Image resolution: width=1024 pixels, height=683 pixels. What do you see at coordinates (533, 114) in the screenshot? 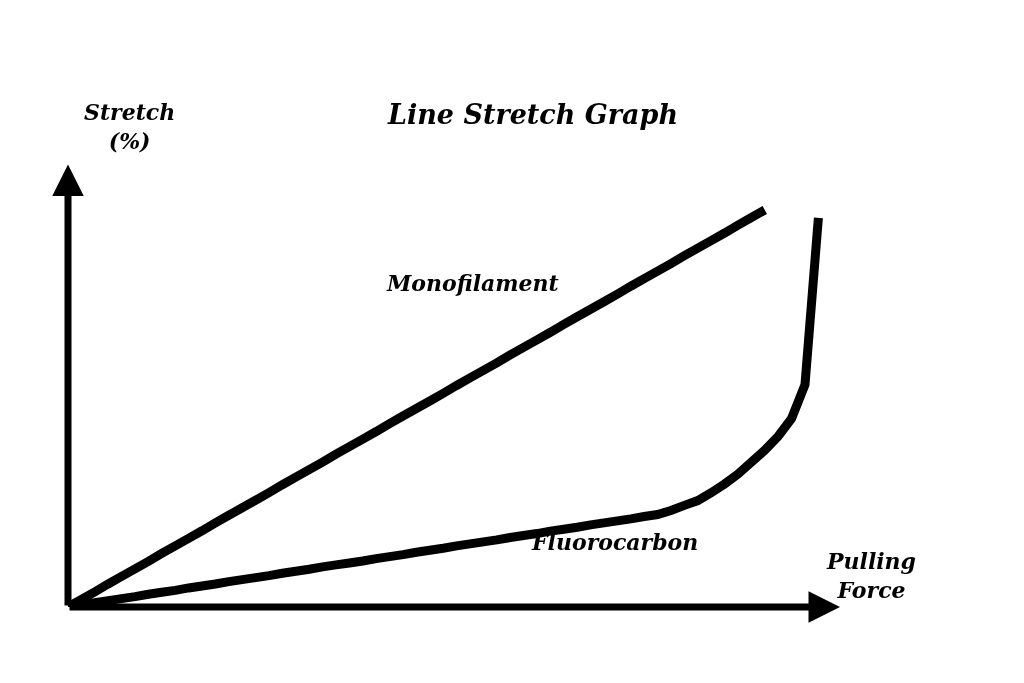
I see `chart-title: Line Stretch Graph` at bounding box center [533, 114].